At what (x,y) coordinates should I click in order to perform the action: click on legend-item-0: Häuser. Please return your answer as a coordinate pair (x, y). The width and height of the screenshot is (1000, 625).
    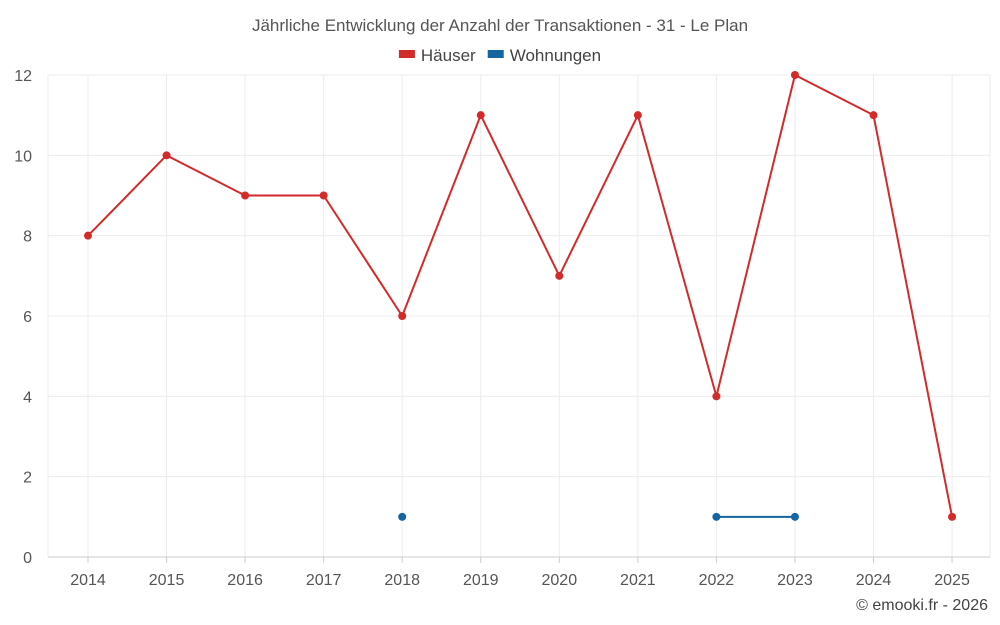
    Looking at the image, I should click on (437, 55).